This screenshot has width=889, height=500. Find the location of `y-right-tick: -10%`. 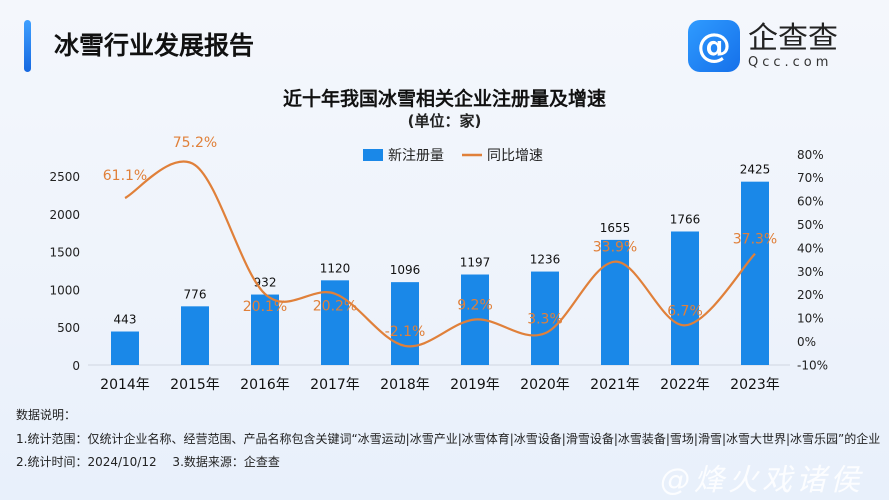

y-right-tick: -10% is located at coordinates (812, 365).